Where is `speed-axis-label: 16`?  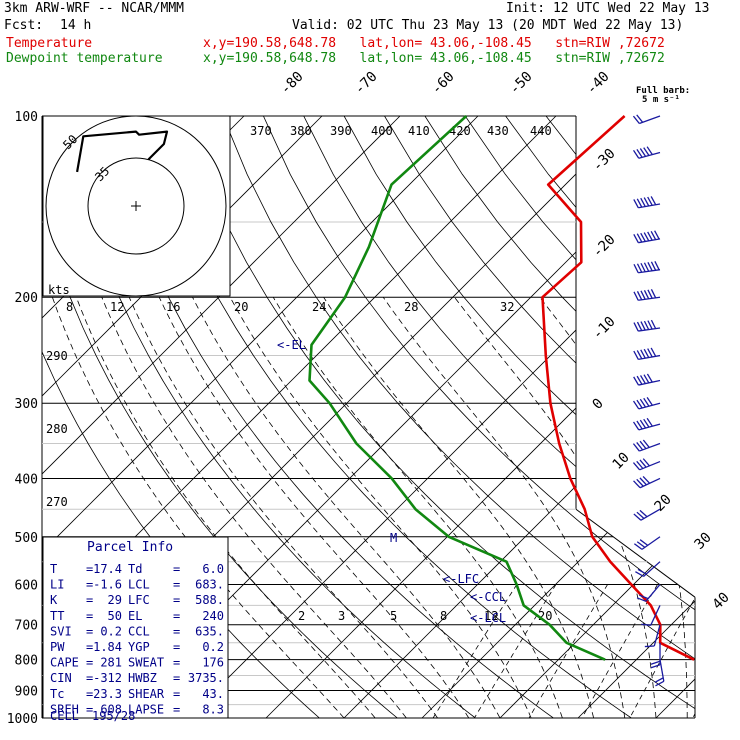 speed-axis-label: 16 is located at coordinates (173, 307).